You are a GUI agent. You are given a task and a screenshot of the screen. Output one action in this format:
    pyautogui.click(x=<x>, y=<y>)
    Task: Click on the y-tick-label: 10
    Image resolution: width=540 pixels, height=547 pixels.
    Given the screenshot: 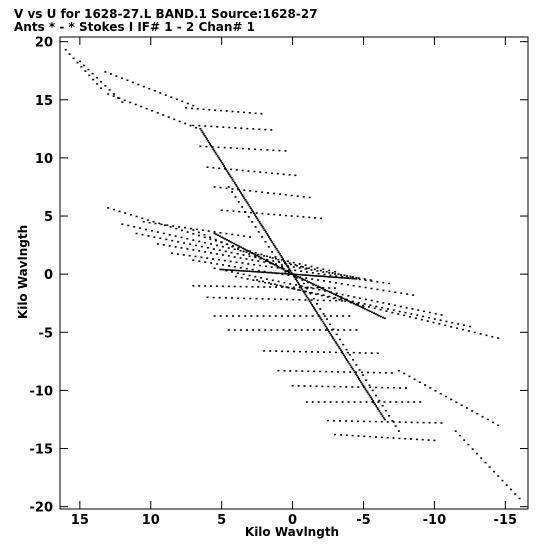 What is the action you would take?
    pyautogui.click(x=44, y=159)
    